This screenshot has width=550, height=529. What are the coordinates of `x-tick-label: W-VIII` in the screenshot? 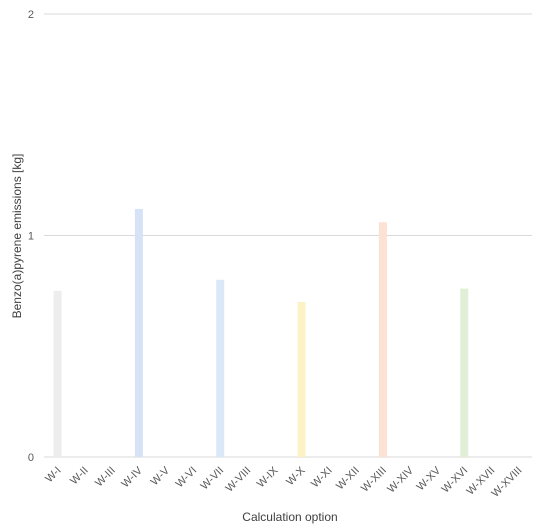 It's located at (239, 480).